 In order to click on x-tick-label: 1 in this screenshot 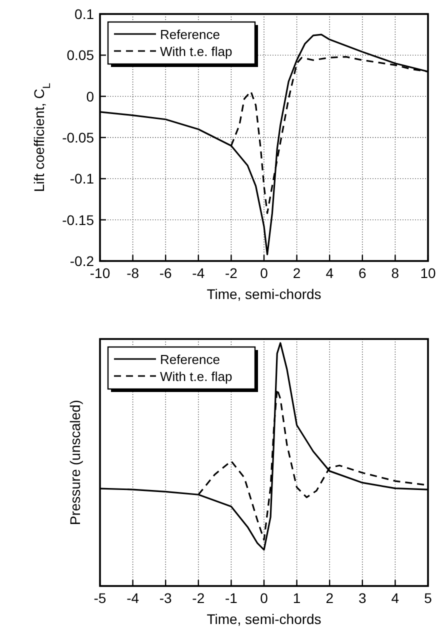, I will do `click(296, 598)`.